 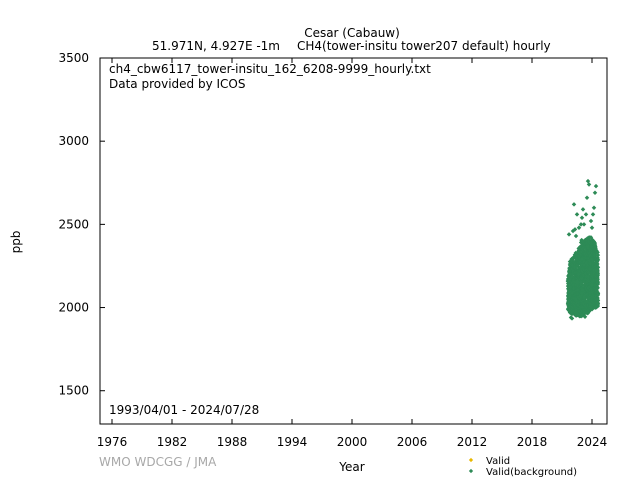 What do you see at coordinates (583, 249) in the screenshot?
I see `plot-layer` at bounding box center [583, 249].